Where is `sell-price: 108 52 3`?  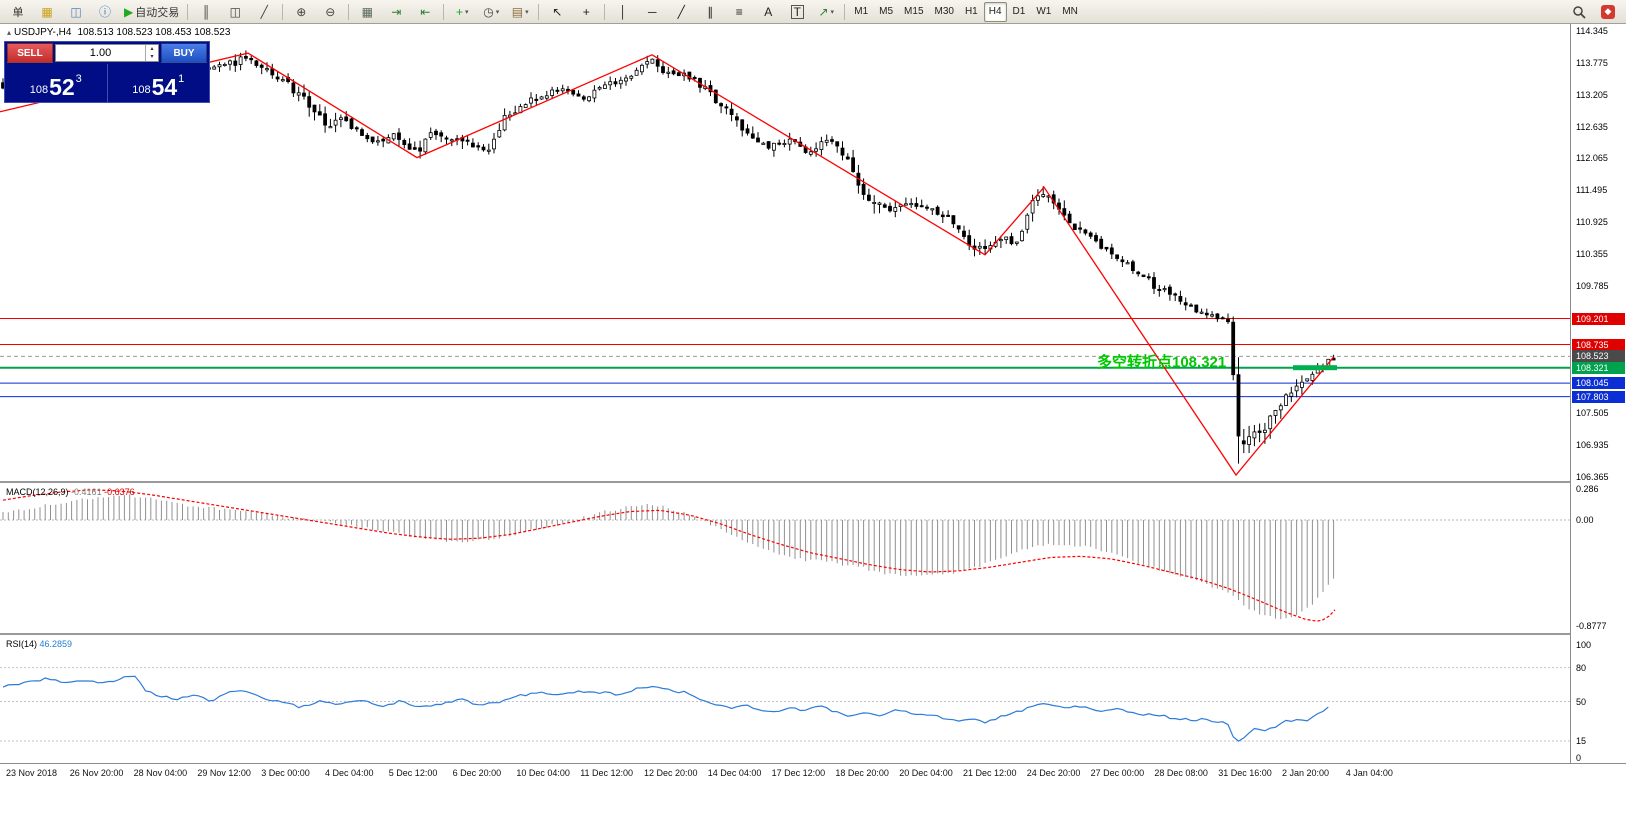 sell-price: 108 52 3 is located at coordinates (56, 83).